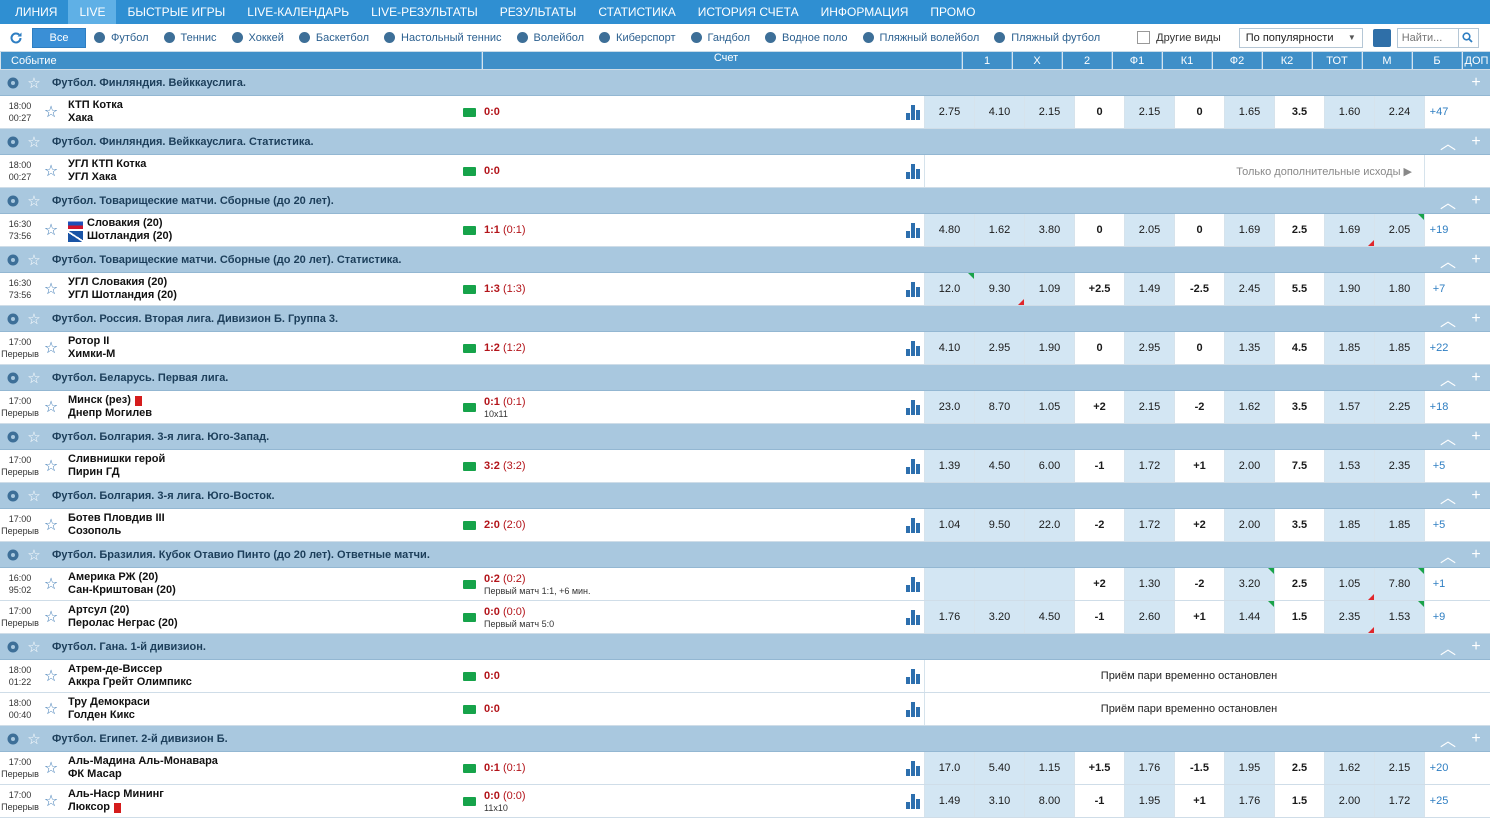 This screenshot has width=1490, height=826. What do you see at coordinates (1427, 37) in the screenshot?
I see `search-input` at bounding box center [1427, 37].